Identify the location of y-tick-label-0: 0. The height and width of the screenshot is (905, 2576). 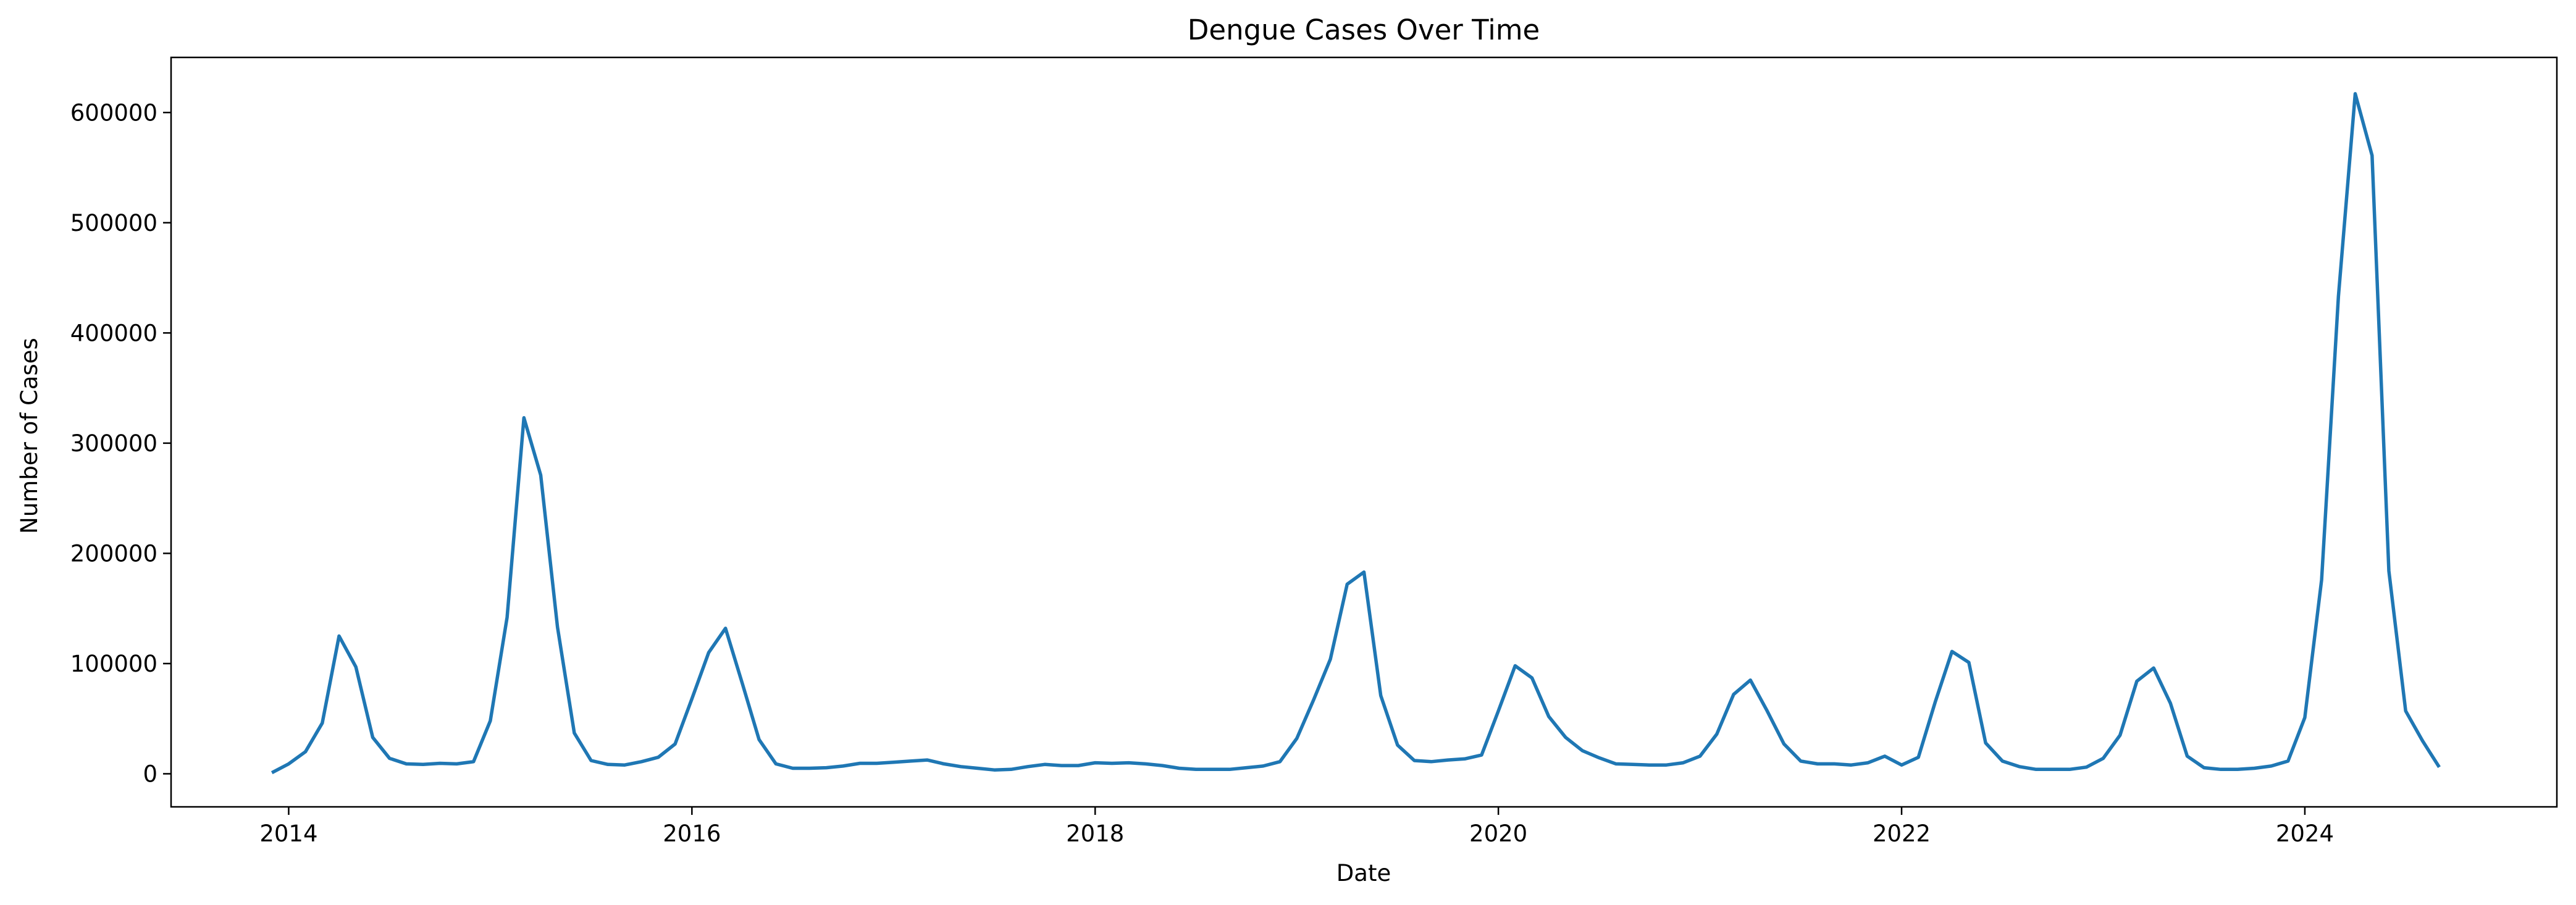
(150, 774).